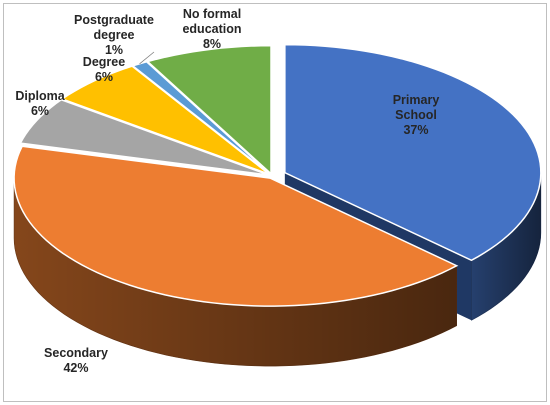 The height and width of the screenshot is (405, 550). Describe the element at coordinates (144, 137) in the screenshot. I see `slice-top-diploma` at that location.